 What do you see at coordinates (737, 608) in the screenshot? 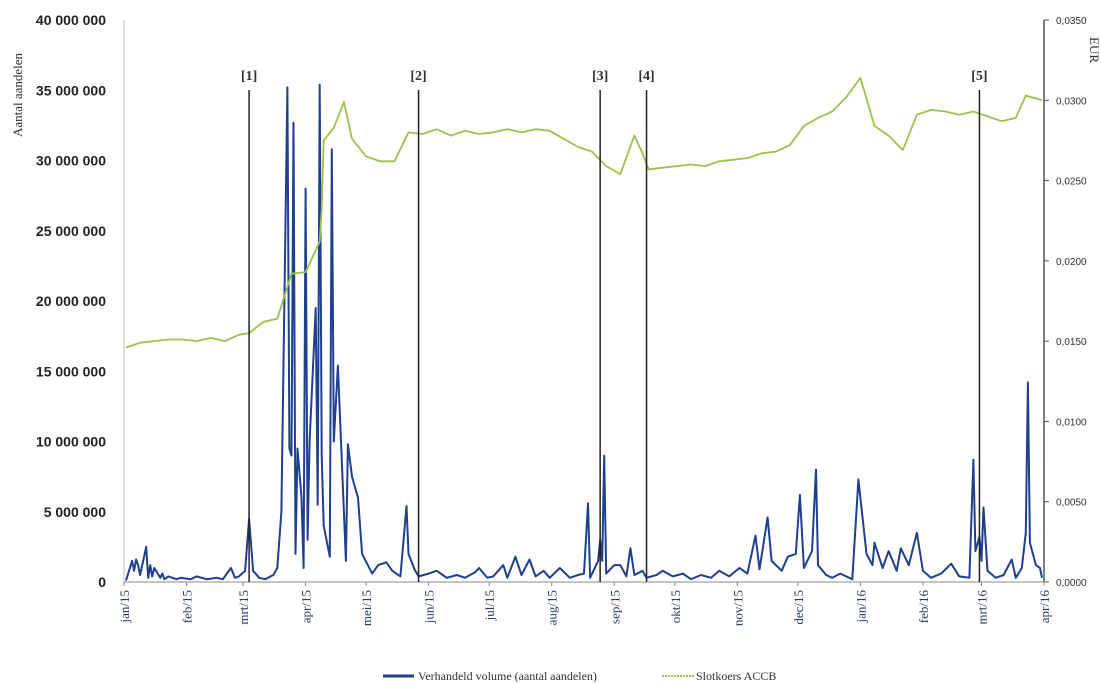
I see `x-tick-label: nov/15` at bounding box center [737, 608].